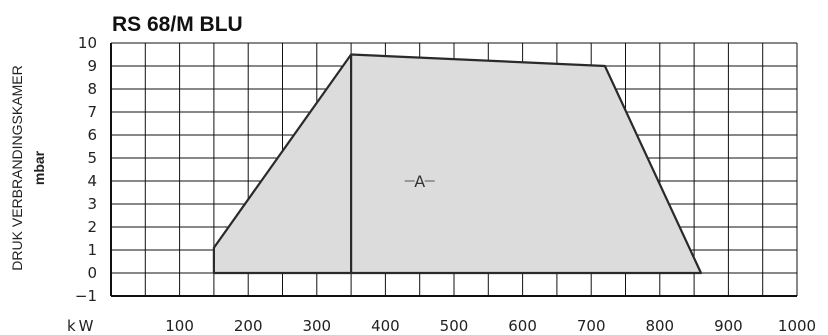 This screenshot has width=828, height=335. I want to click on x-tick-label: 900, so click(728, 326).